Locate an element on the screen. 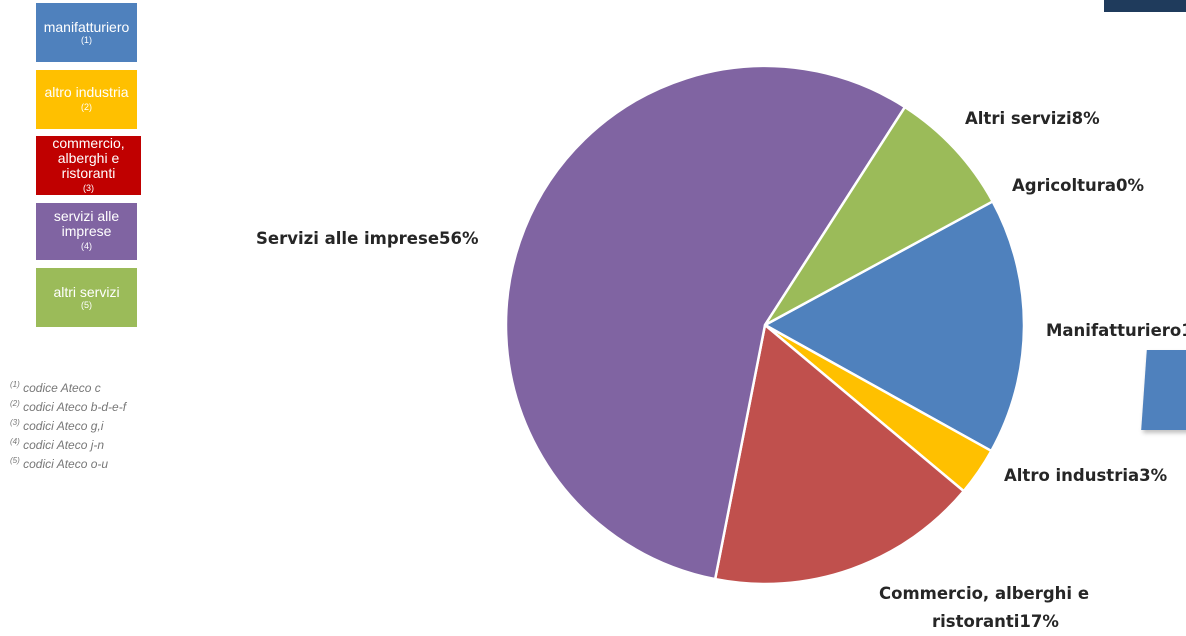 The image size is (1186, 636). legend-note: (3) is located at coordinates (88, 187).